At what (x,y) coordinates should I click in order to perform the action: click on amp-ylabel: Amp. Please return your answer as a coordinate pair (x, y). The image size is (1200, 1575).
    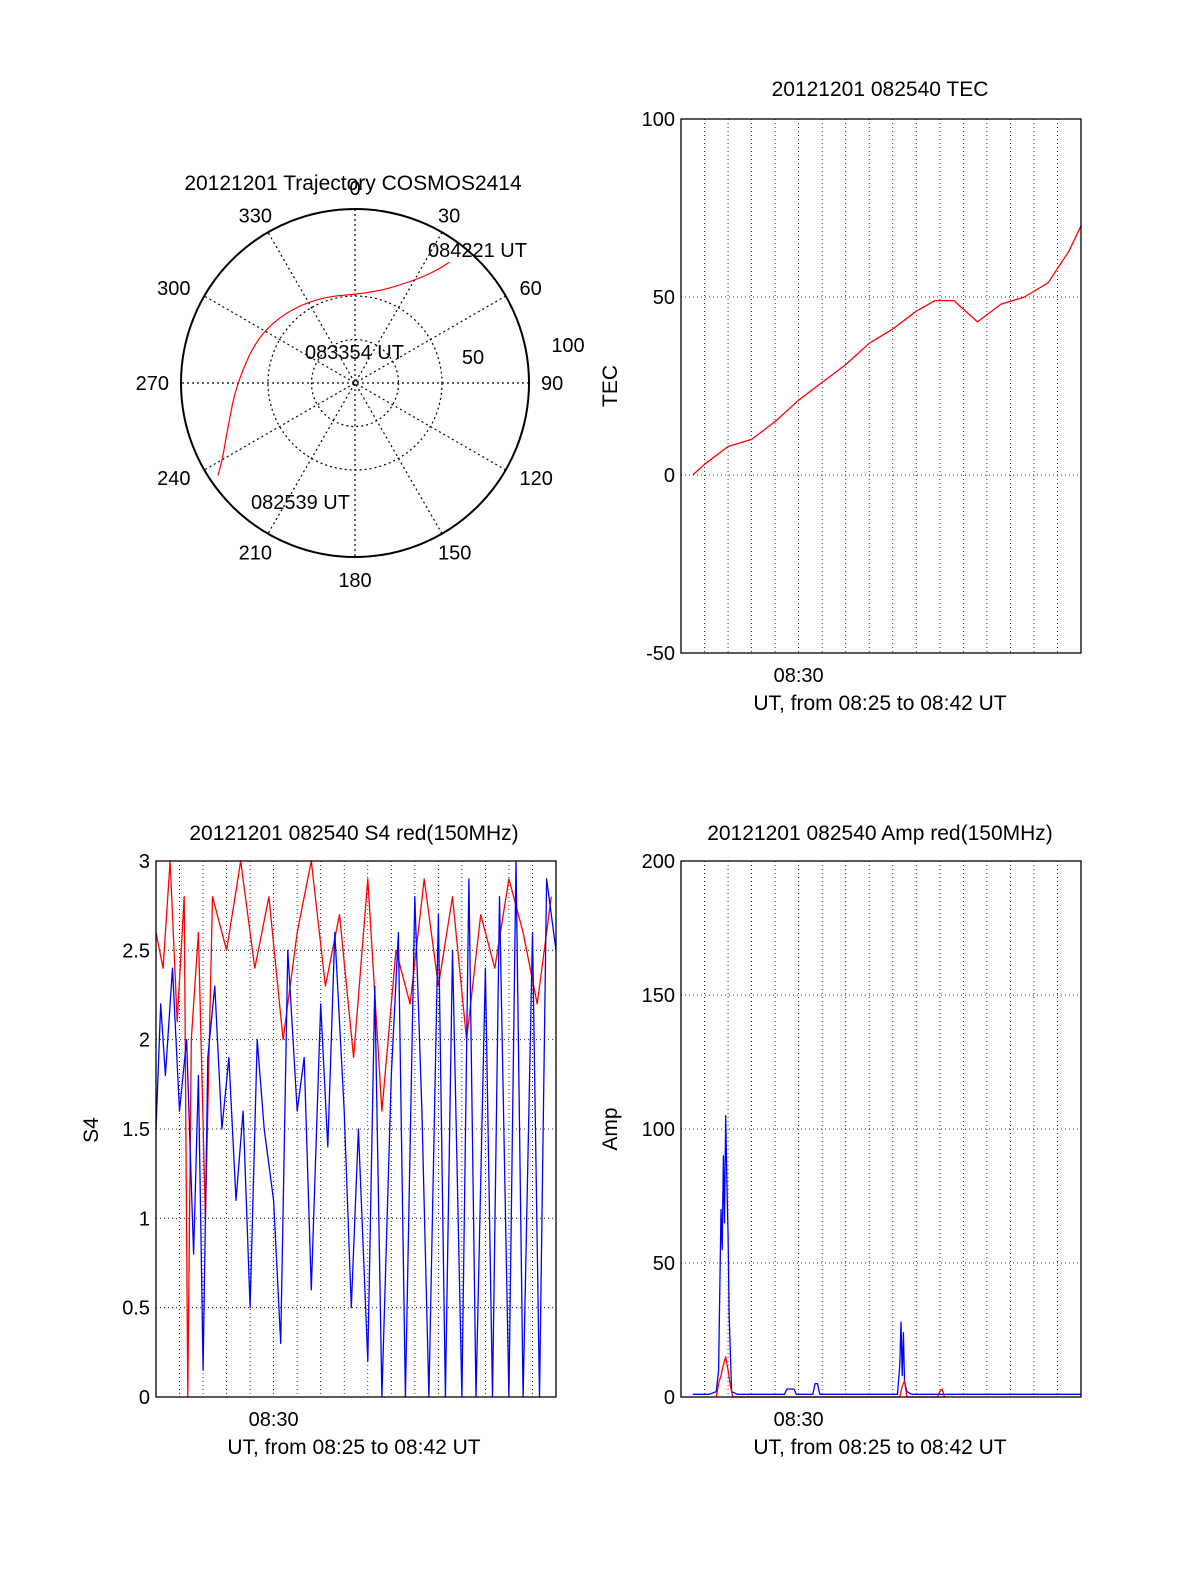
    Looking at the image, I should click on (610, 1128).